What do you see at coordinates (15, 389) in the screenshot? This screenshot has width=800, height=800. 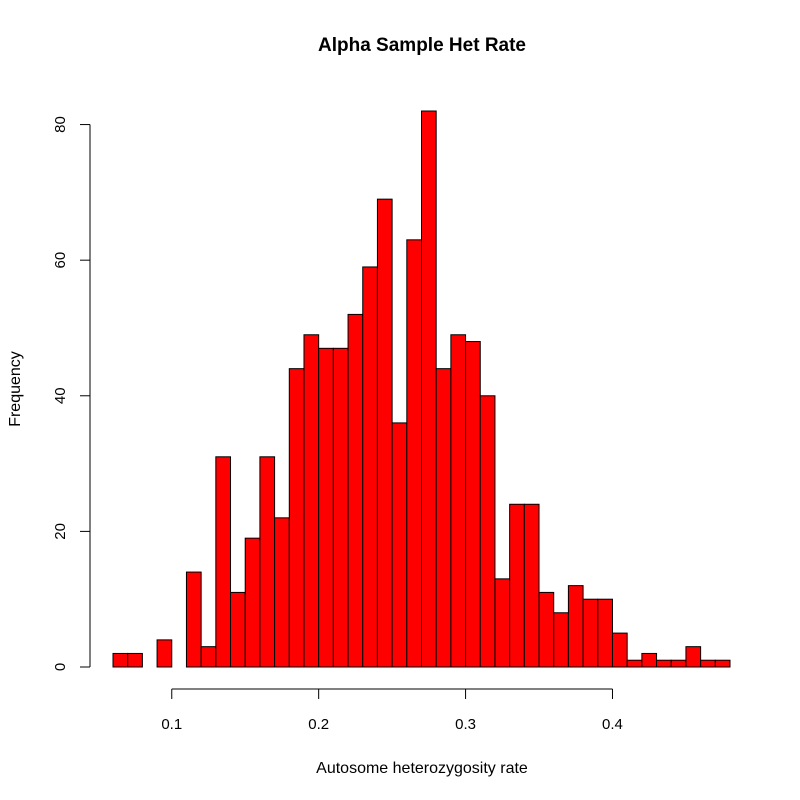 I see `y-axis-label: Frequency` at bounding box center [15, 389].